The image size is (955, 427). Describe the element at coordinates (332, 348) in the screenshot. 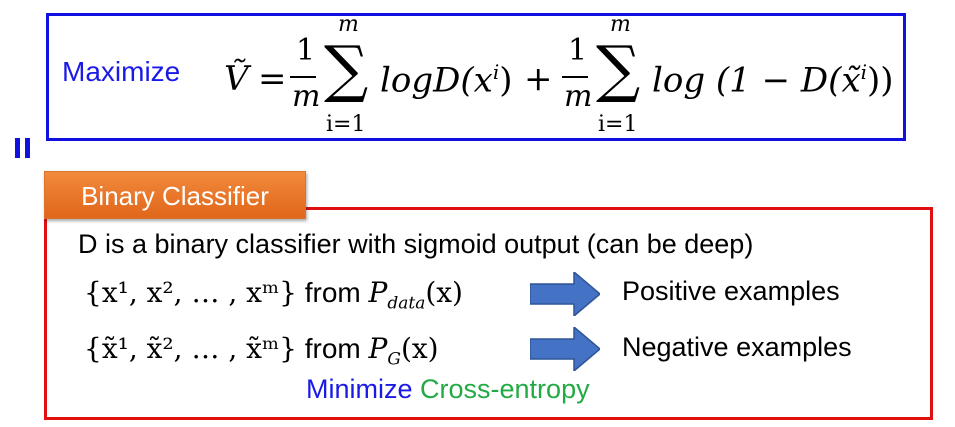

I see `negative-from: from` at that location.